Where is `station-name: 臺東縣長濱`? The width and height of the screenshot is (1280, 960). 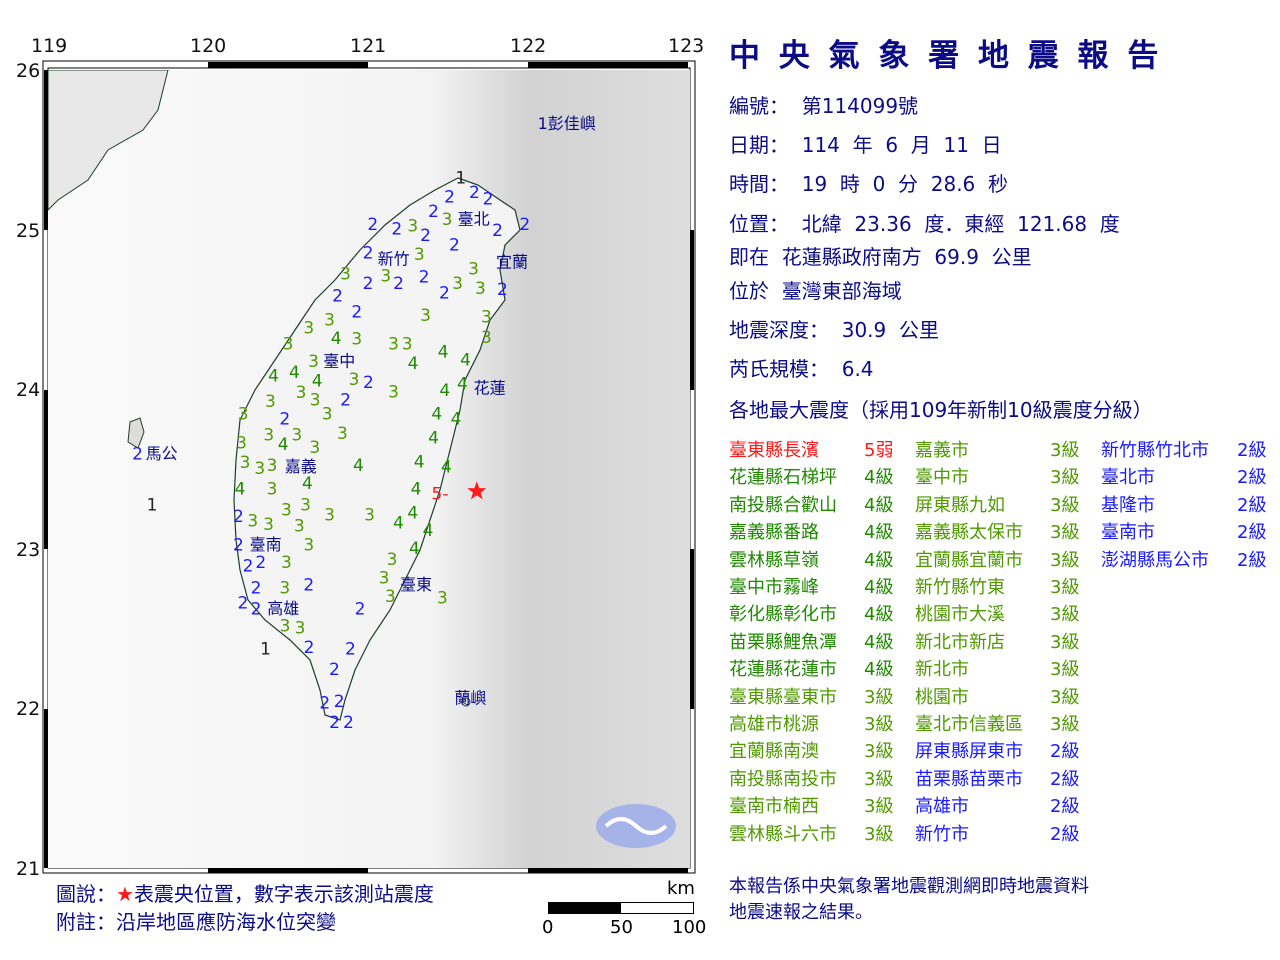
station-name: 臺東縣長濱 is located at coordinates (774, 450).